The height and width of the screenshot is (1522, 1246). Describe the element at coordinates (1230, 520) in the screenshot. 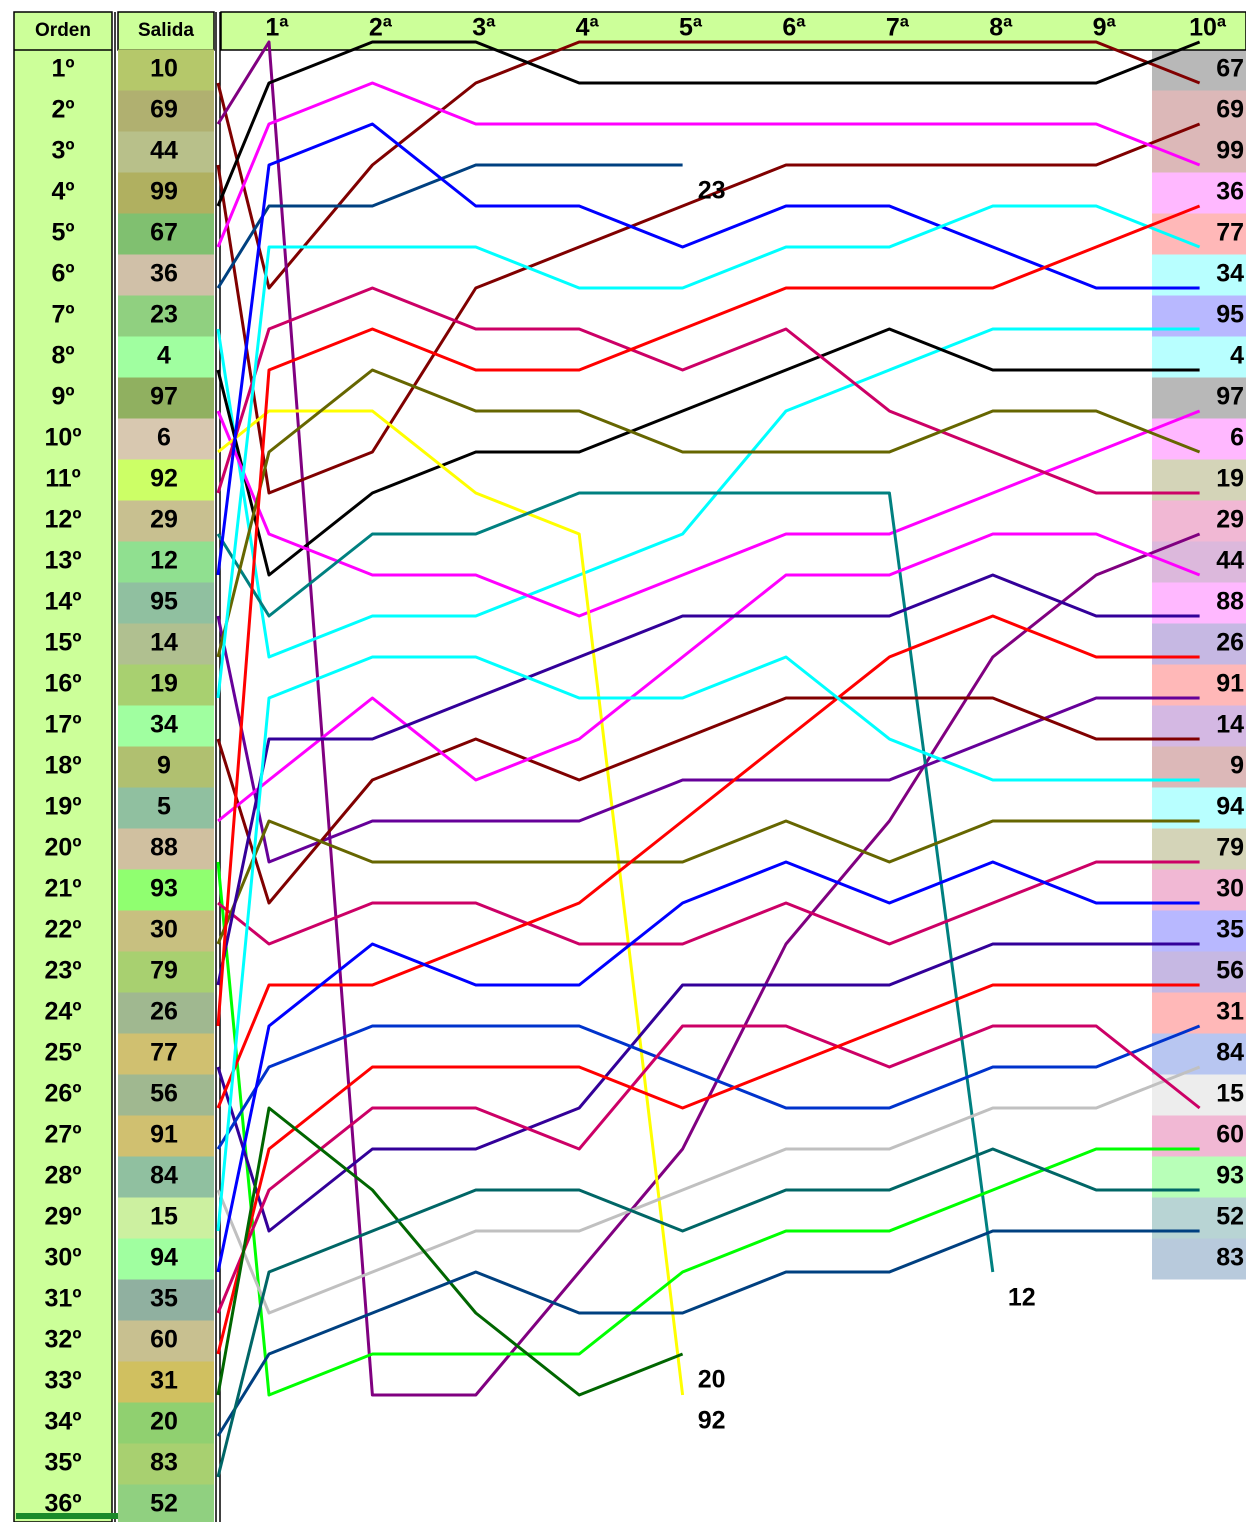

I see `final-label: 29` at that location.